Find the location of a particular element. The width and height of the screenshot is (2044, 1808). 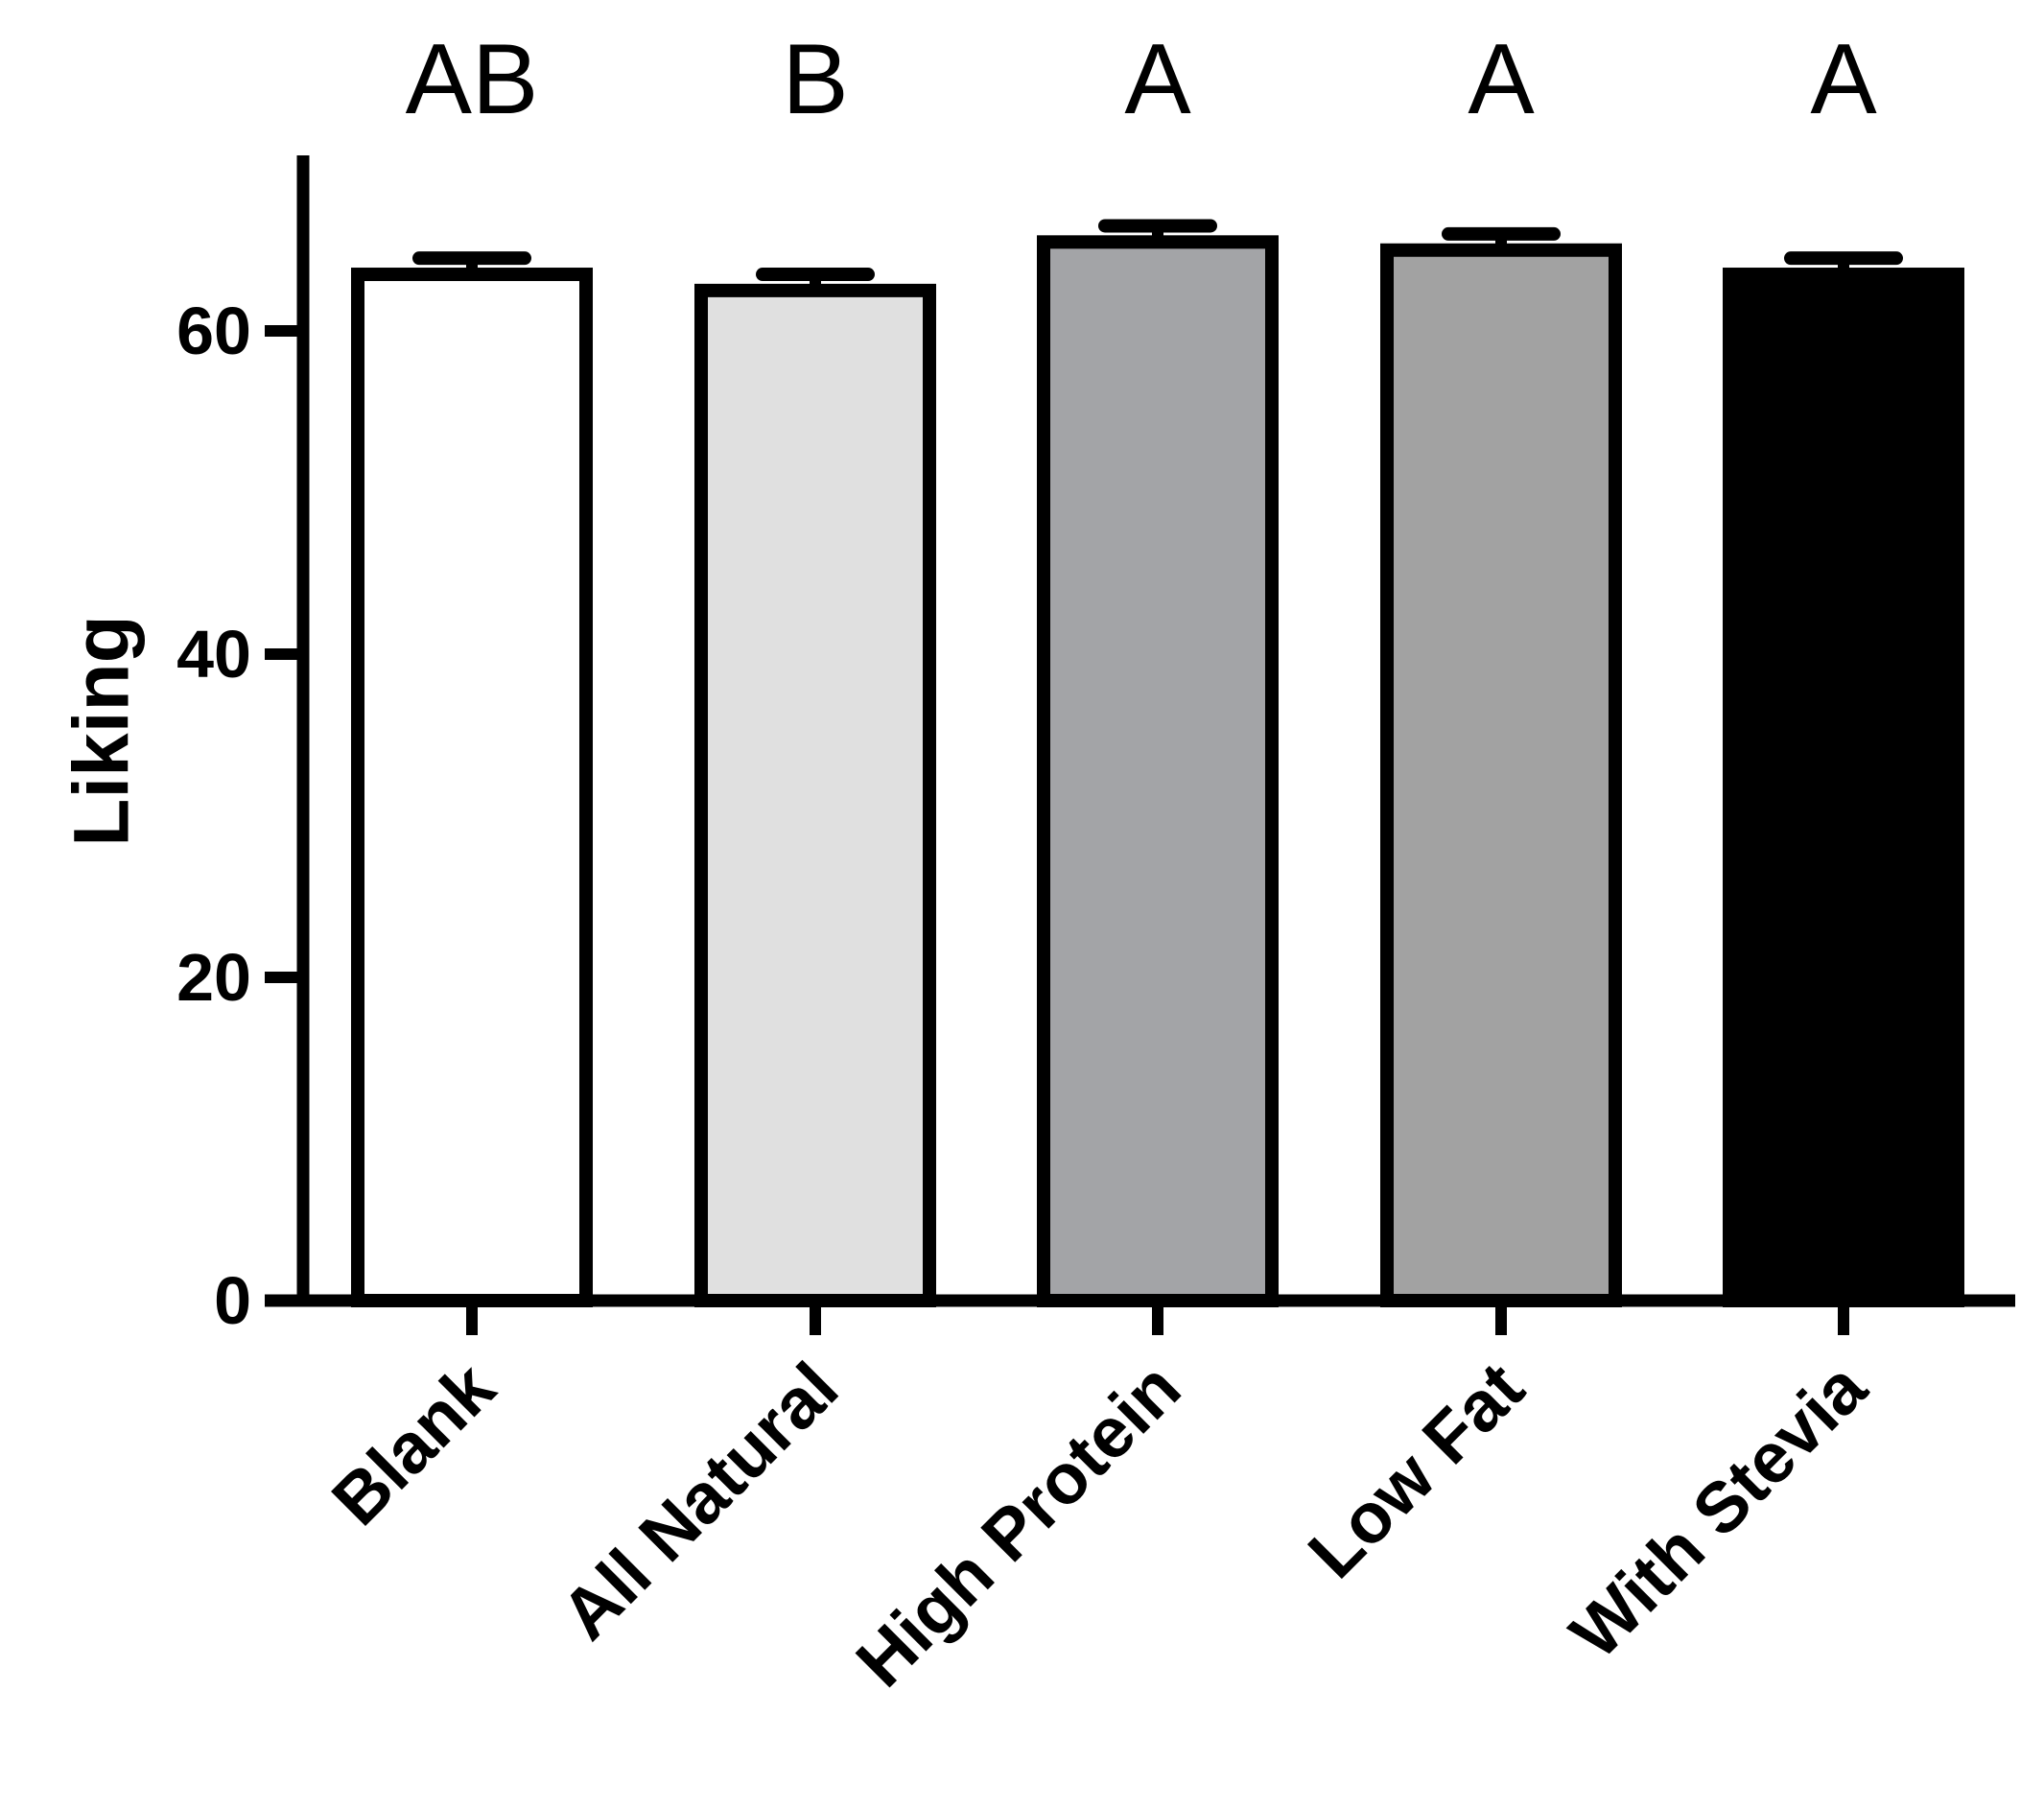

x-tick-label: Blank is located at coordinates (413, 1443).